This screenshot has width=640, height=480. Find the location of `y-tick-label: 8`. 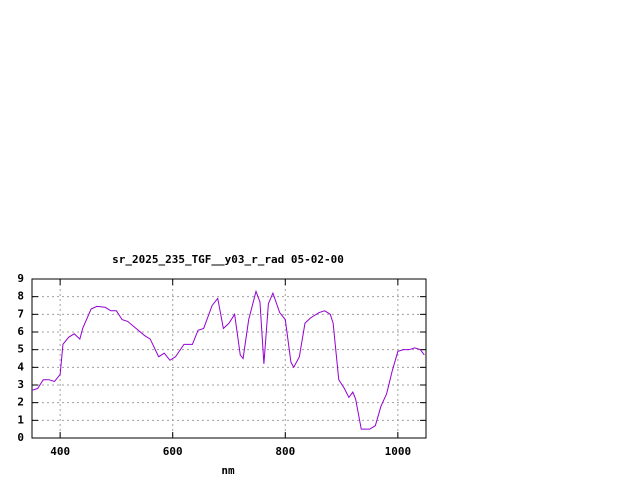

y-tick-label: 8 is located at coordinates (20, 296).